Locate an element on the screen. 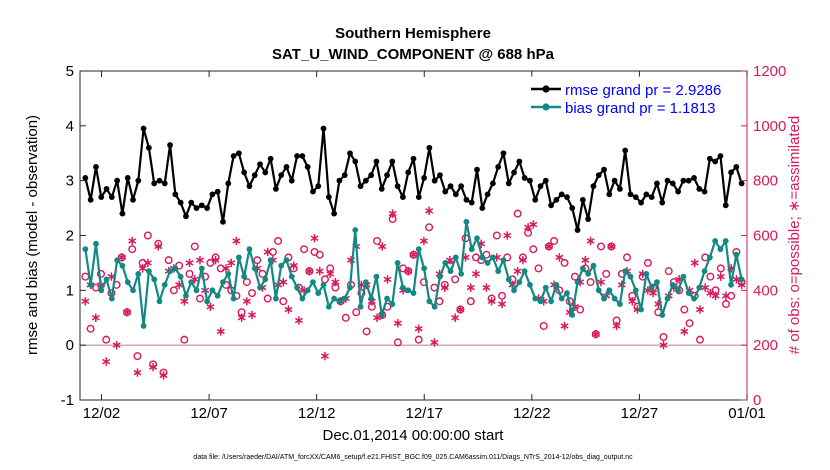 This screenshot has width=830, height=470. legend-bias-marker is located at coordinates (546, 107).